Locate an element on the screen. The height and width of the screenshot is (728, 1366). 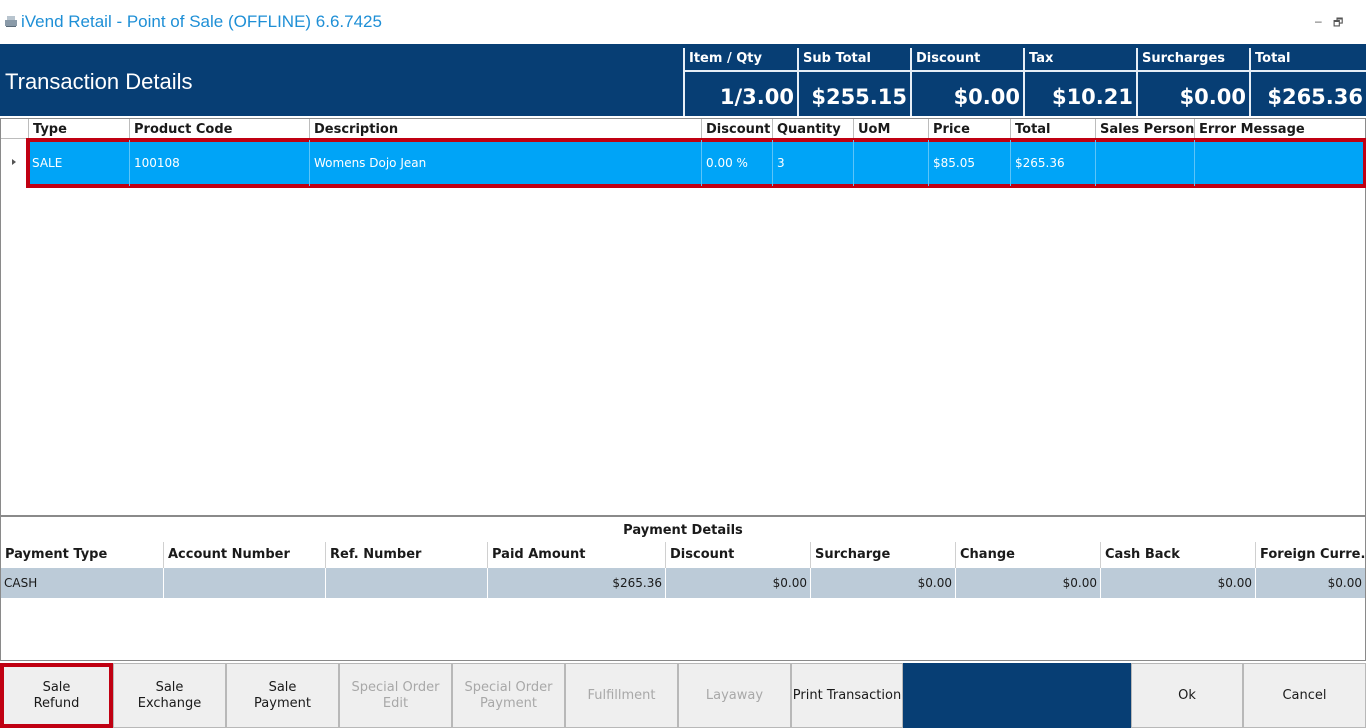
restore-icon: 🗗 is located at coordinates (1338, 23).